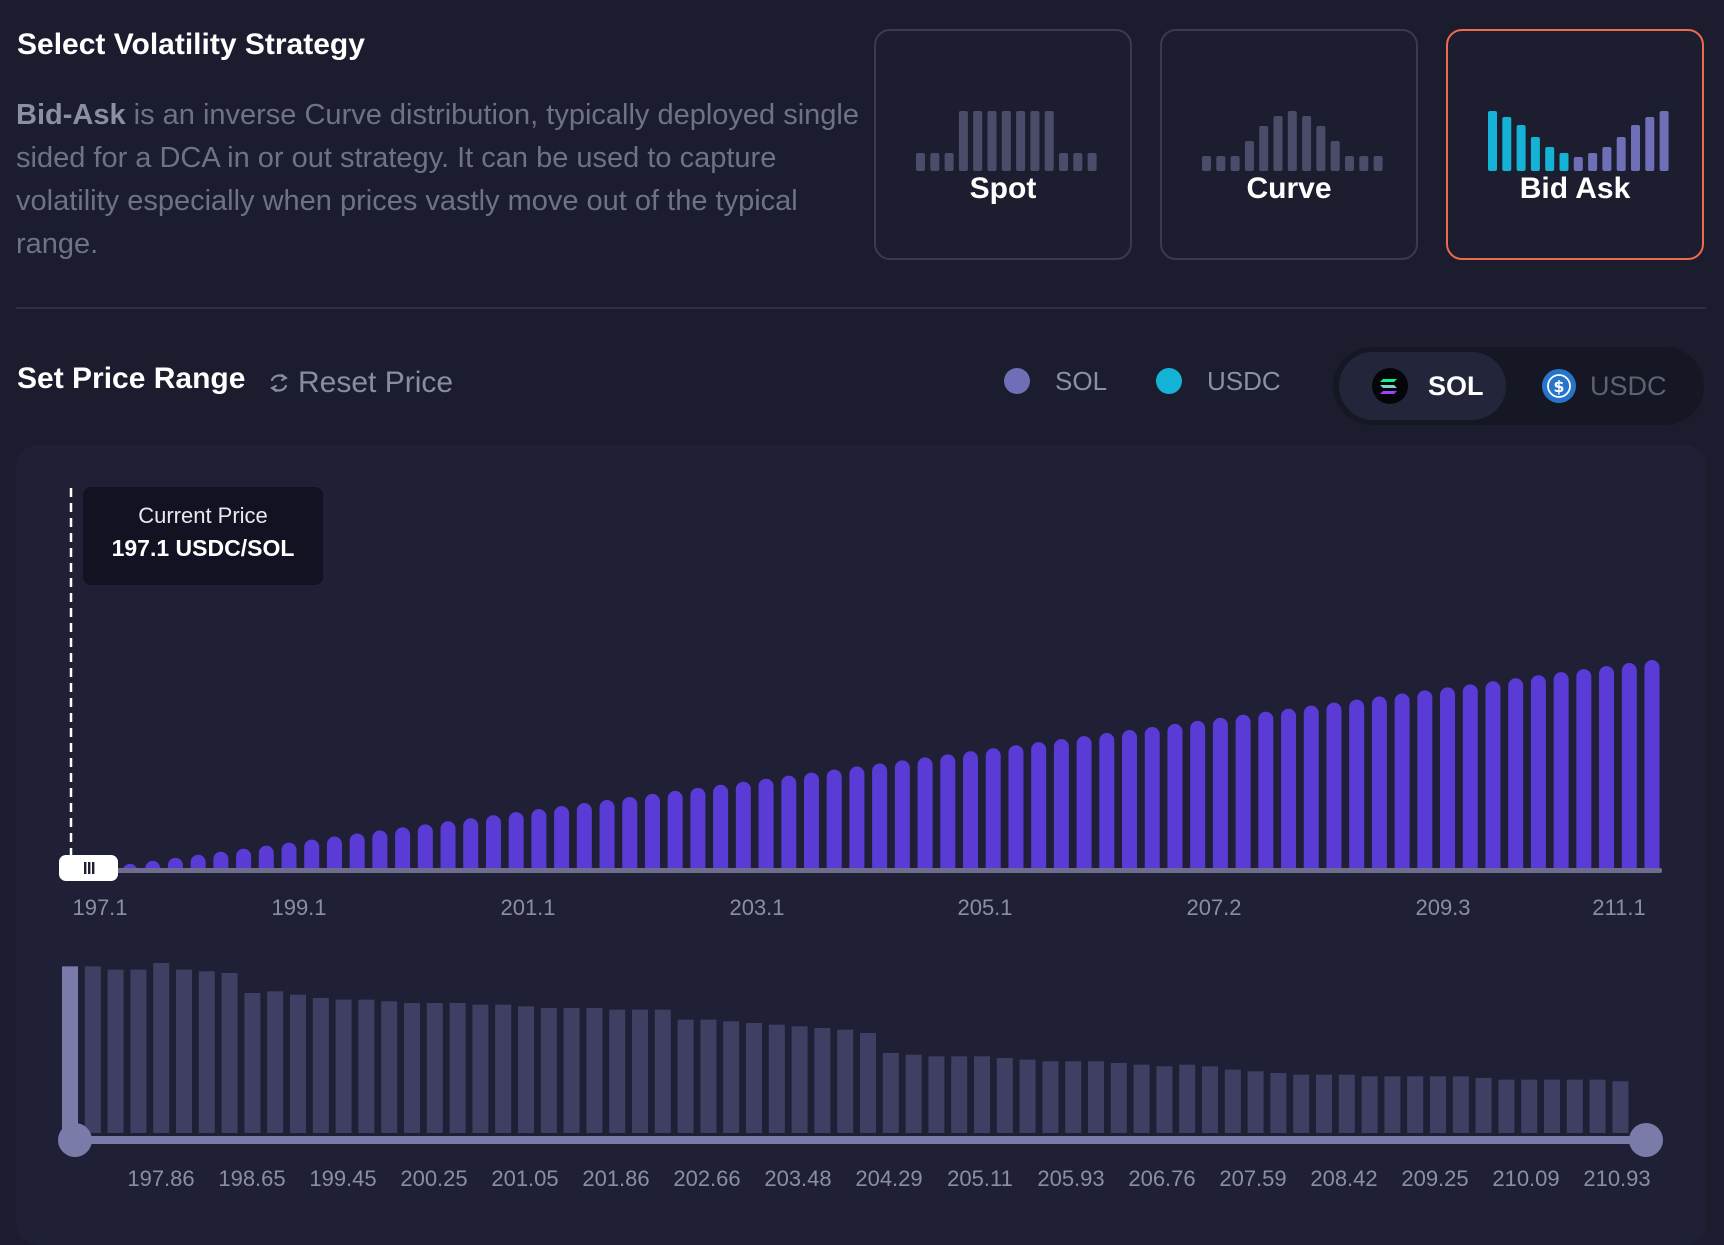 This screenshot has width=1724, height=1245. What do you see at coordinates (1213, 907) in the screenshot?
I see `price-tick-label: 207.2` at bounding box center [1213, 907].